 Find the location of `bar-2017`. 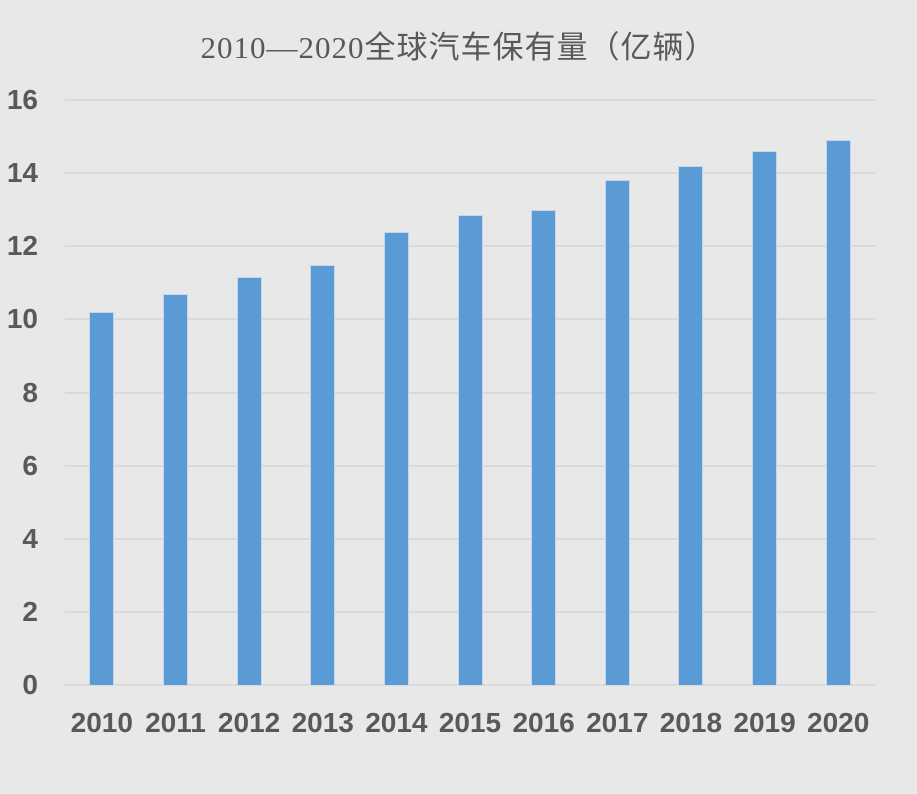

bar-2017 is located at coordinates (617, 432).